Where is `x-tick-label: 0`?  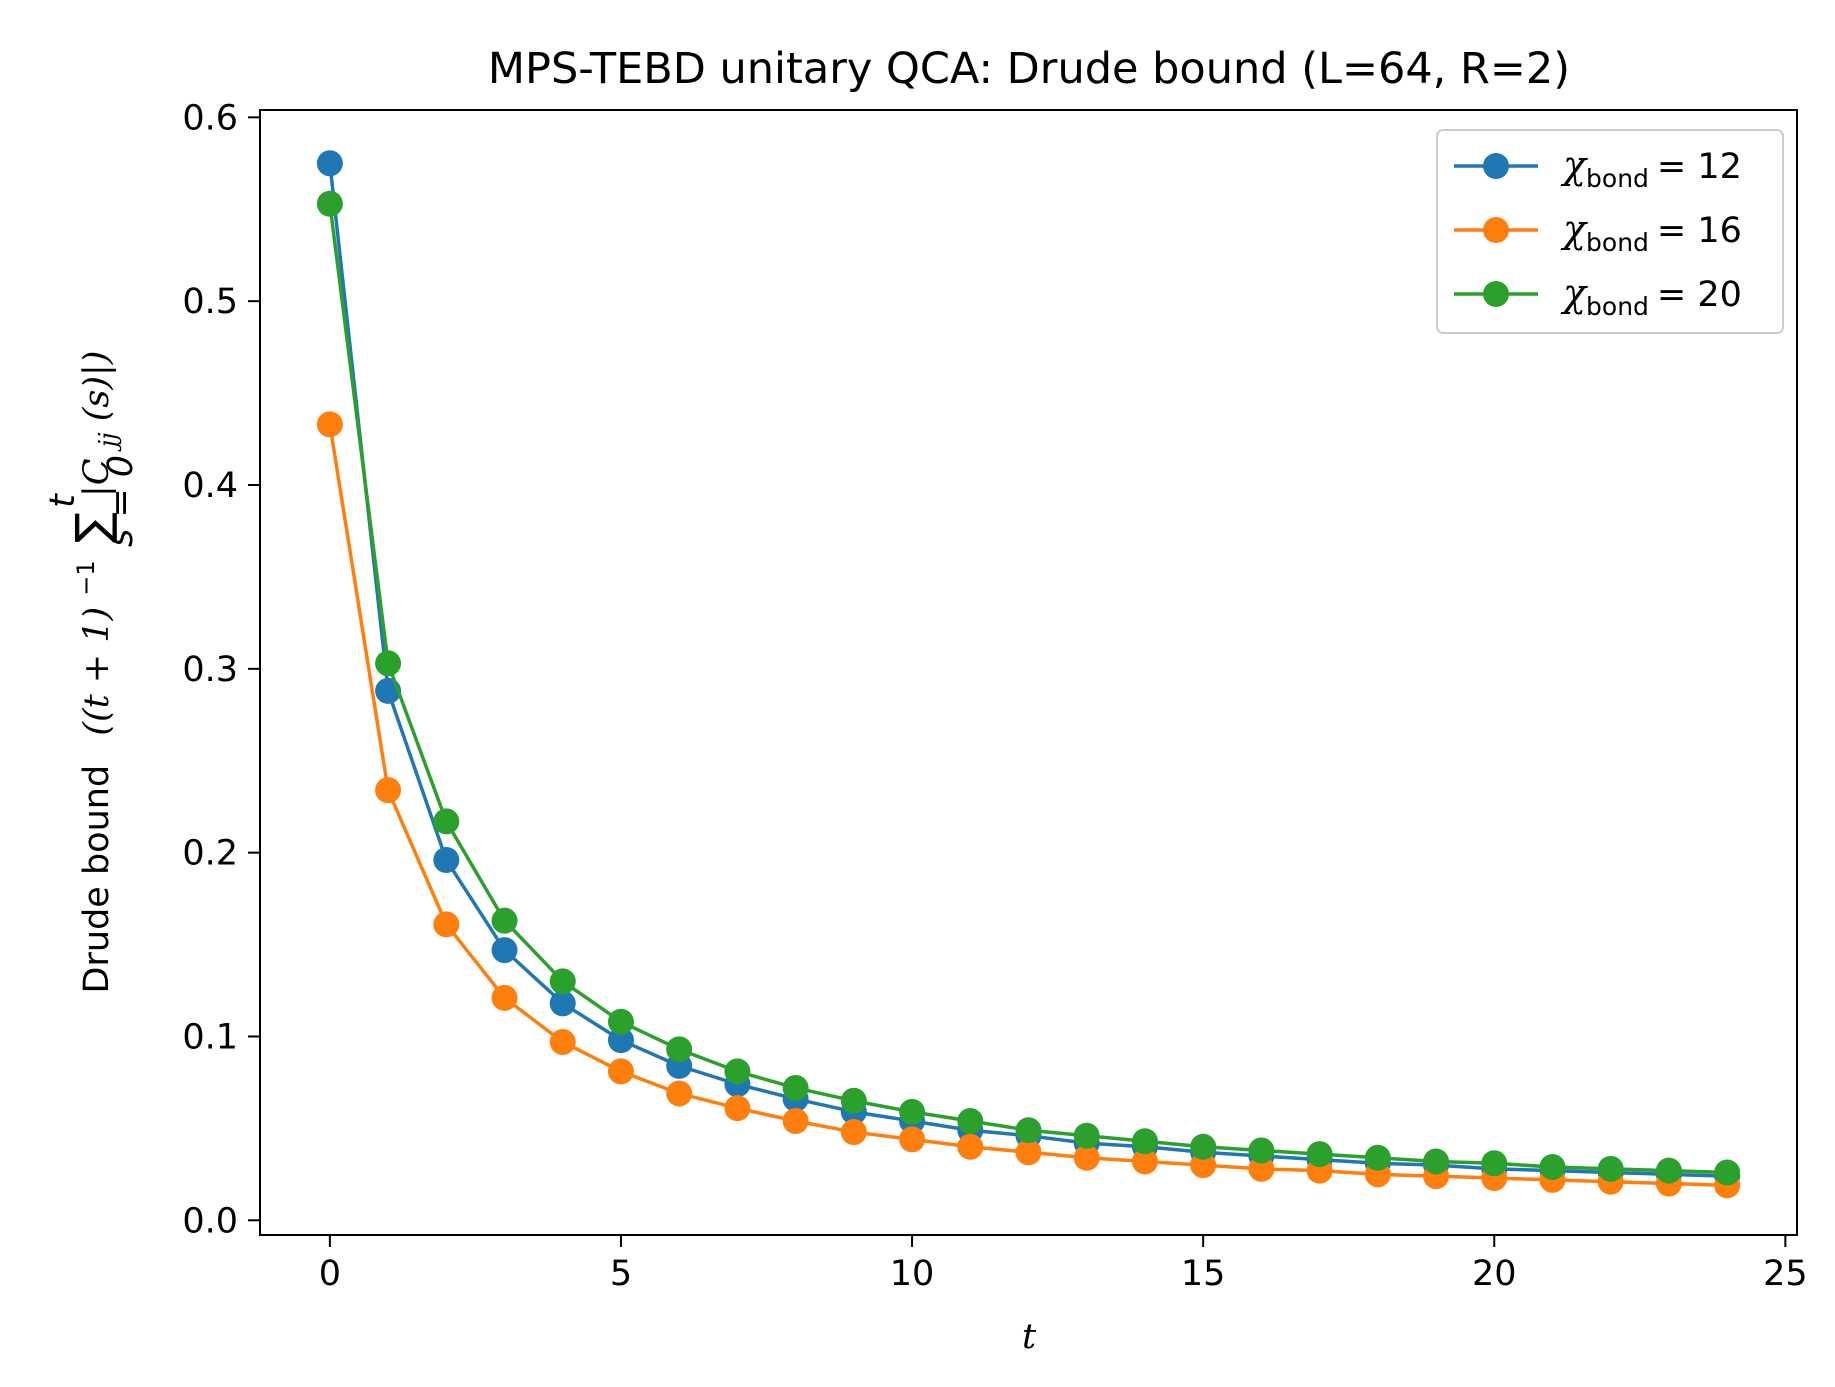
x-tick-label: 0 is located at coordinates (330, 1274).